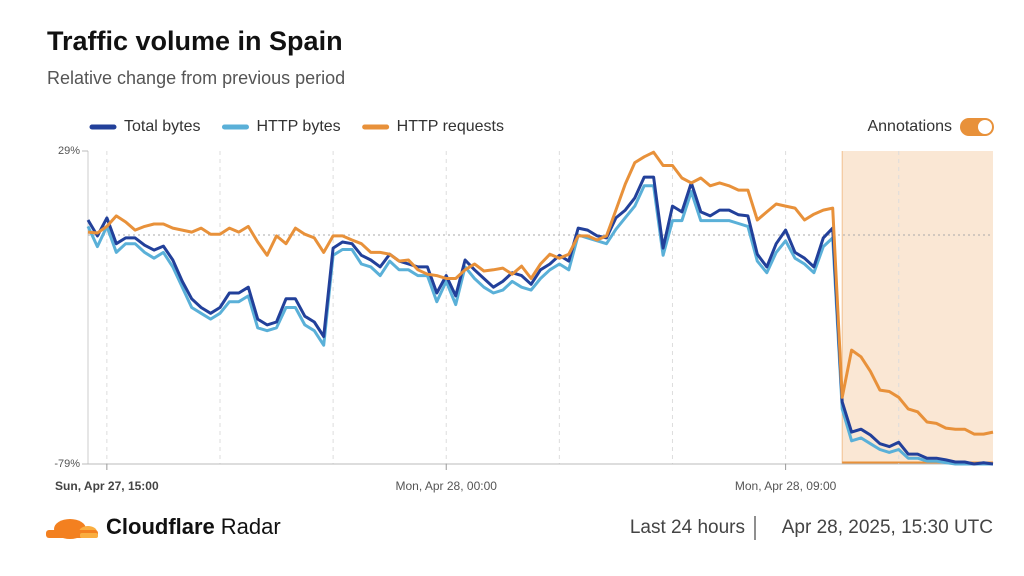  What do you see at coordinates (107, 486) in the screenshot?
I see `x-tick-label: Sun, Apr 27, 15:00` at bounding box center [107, 486].